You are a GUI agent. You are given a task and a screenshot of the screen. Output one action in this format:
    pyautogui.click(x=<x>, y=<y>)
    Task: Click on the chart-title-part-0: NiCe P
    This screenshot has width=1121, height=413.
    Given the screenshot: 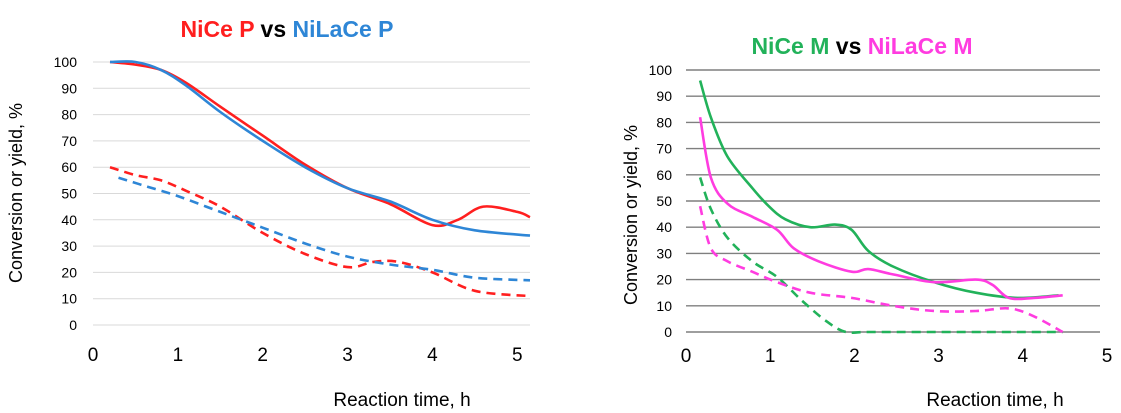 What is the action you would take?
    pyautogui.click(x=217, y=29)
    